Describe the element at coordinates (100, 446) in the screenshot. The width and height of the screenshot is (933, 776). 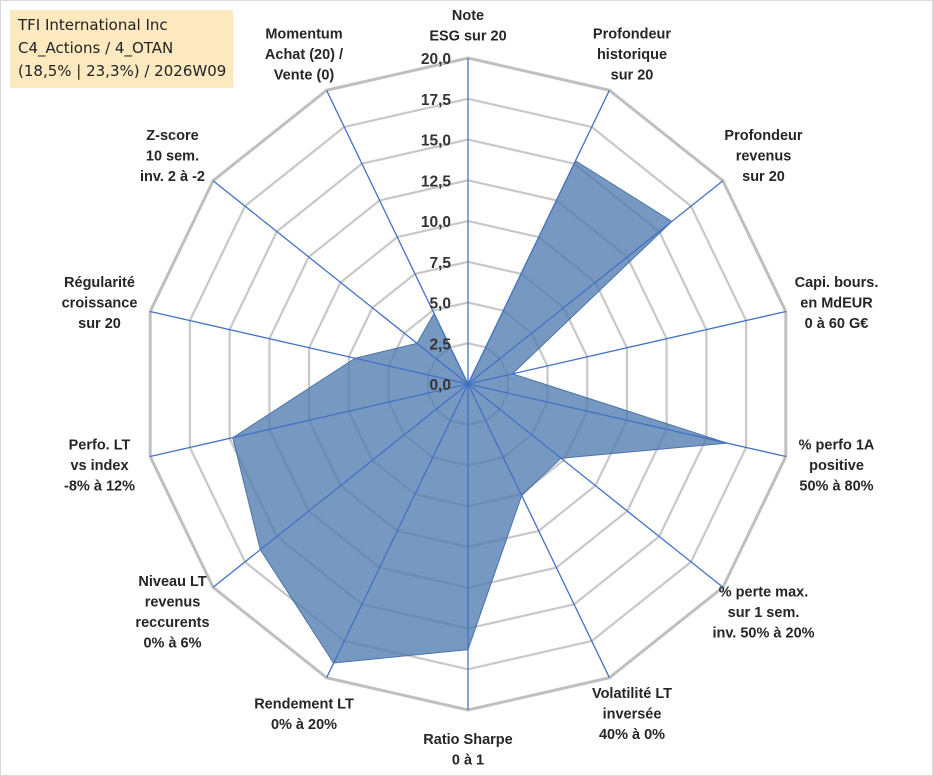
I see `axis-label-line: Perfo. LT` at that location.